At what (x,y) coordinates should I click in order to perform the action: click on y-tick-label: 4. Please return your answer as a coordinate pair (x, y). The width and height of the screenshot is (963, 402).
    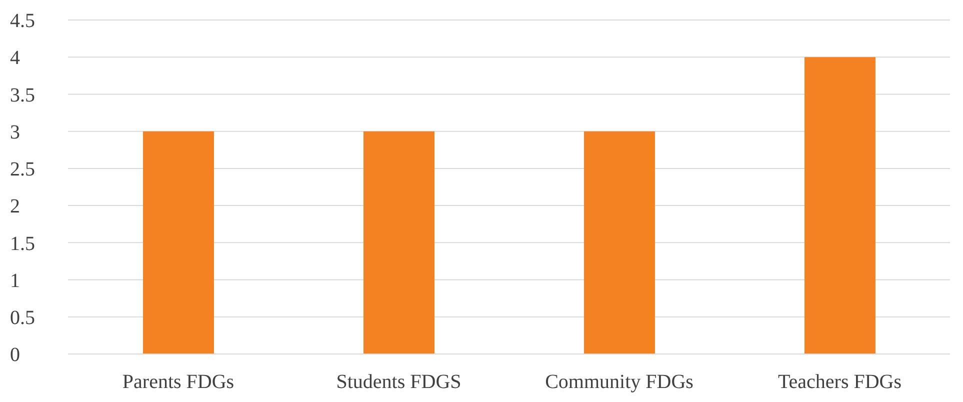
    Looking at the image, I should click on (15, 58).